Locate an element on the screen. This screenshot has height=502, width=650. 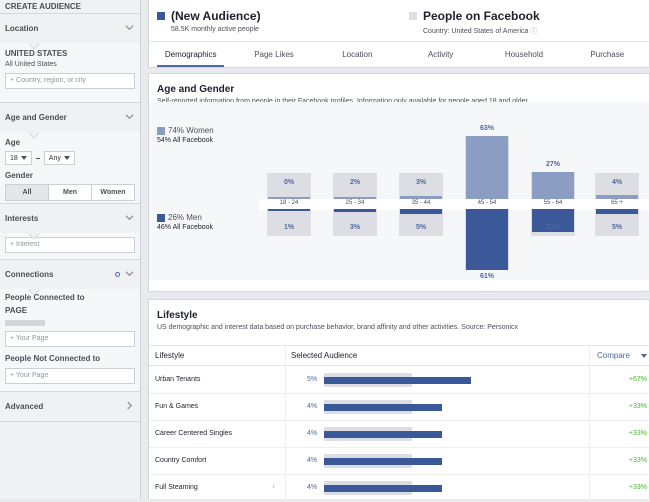
age-max-select: Any is located at coordinates (59, 158).